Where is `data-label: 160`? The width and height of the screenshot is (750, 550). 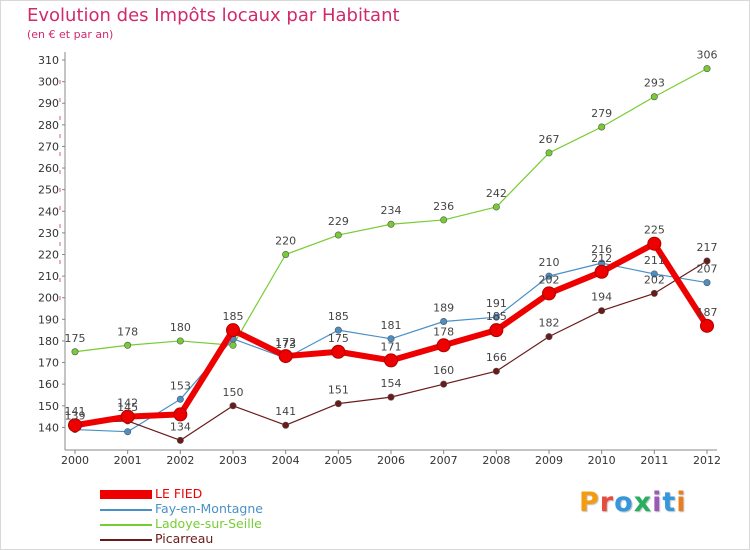
data-label: 160 is located at coordinates (443, 370).